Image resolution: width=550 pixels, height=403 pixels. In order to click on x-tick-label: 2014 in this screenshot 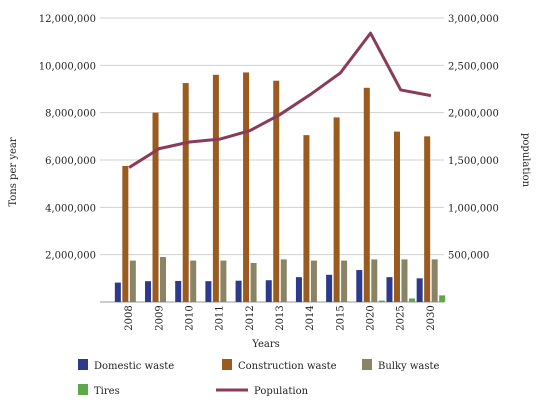, I will do `click(310, 317)`.